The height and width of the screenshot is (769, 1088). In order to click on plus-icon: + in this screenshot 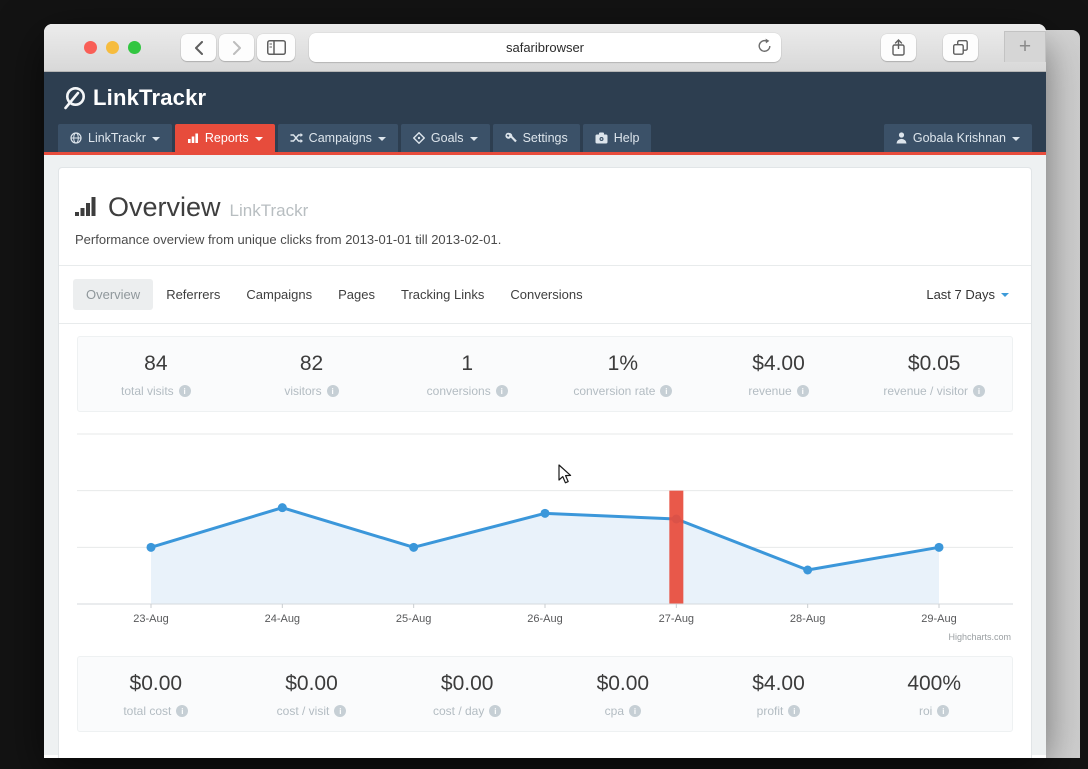, I will do `click(1025, 46)`.